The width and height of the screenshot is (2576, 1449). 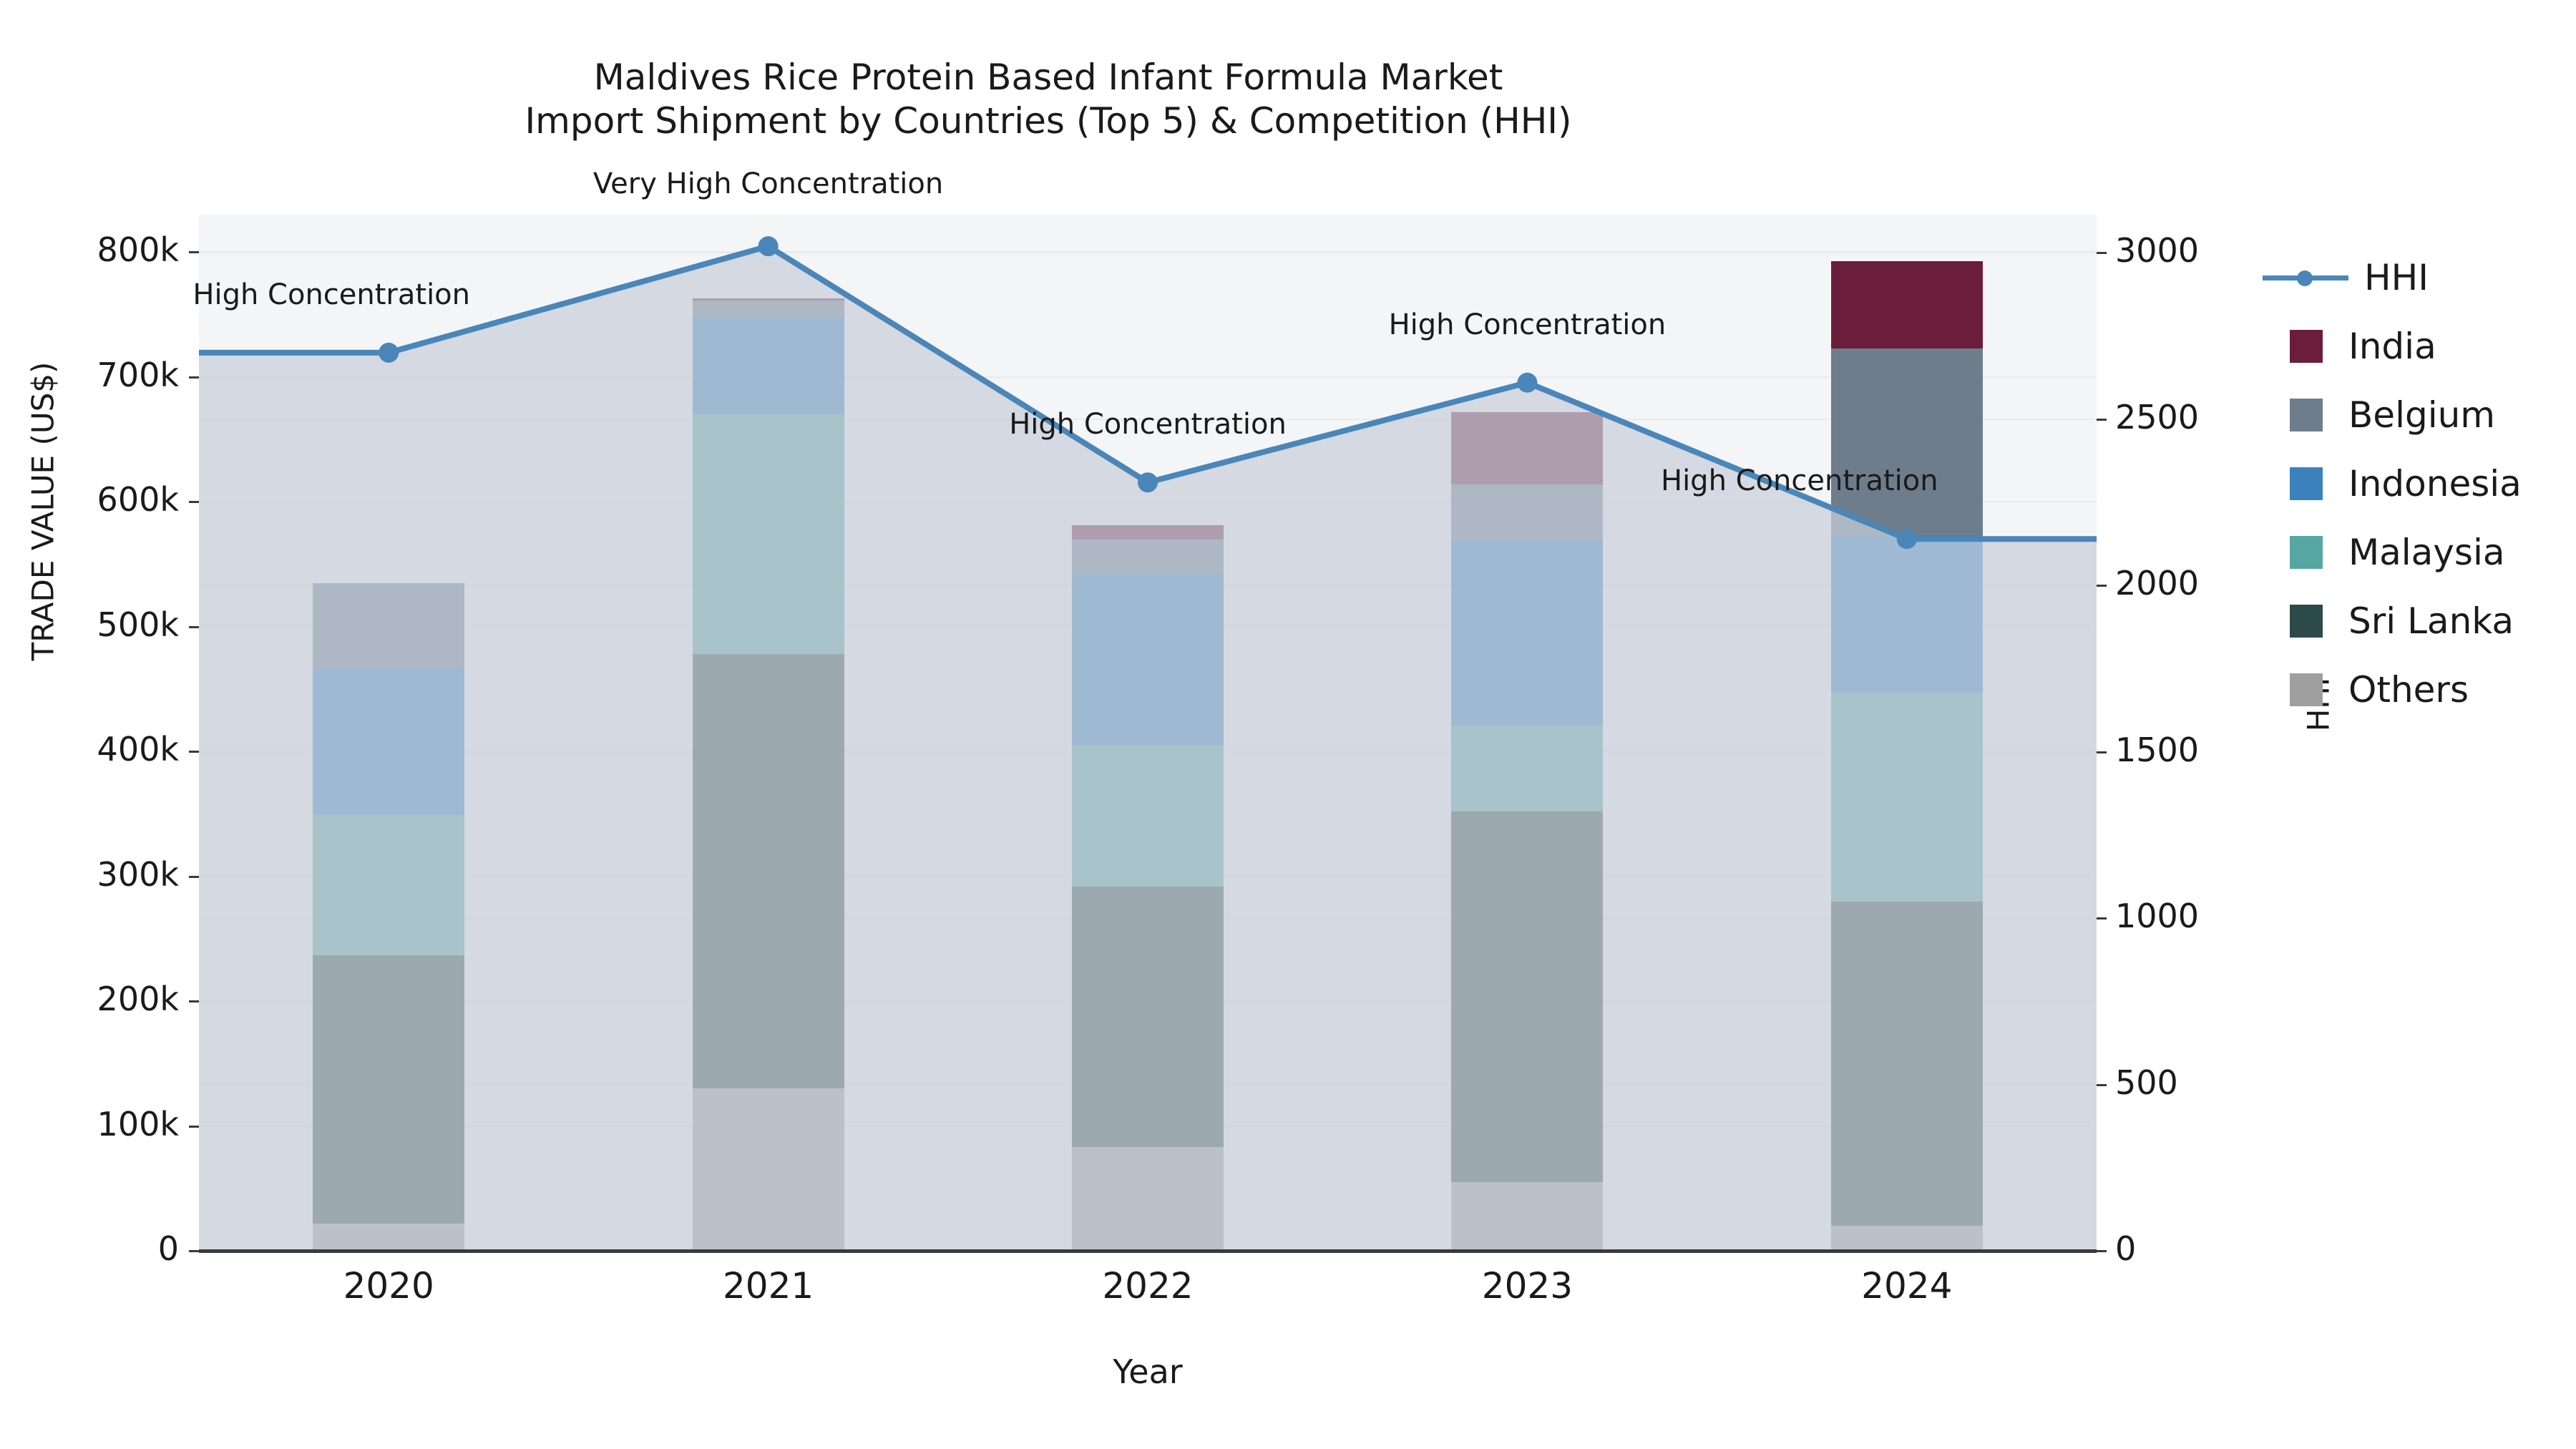 What do you see at coordinates (1148, 1251) in the screenshot?
I see `x-axis-line` at bounding box center [1148, 1251].